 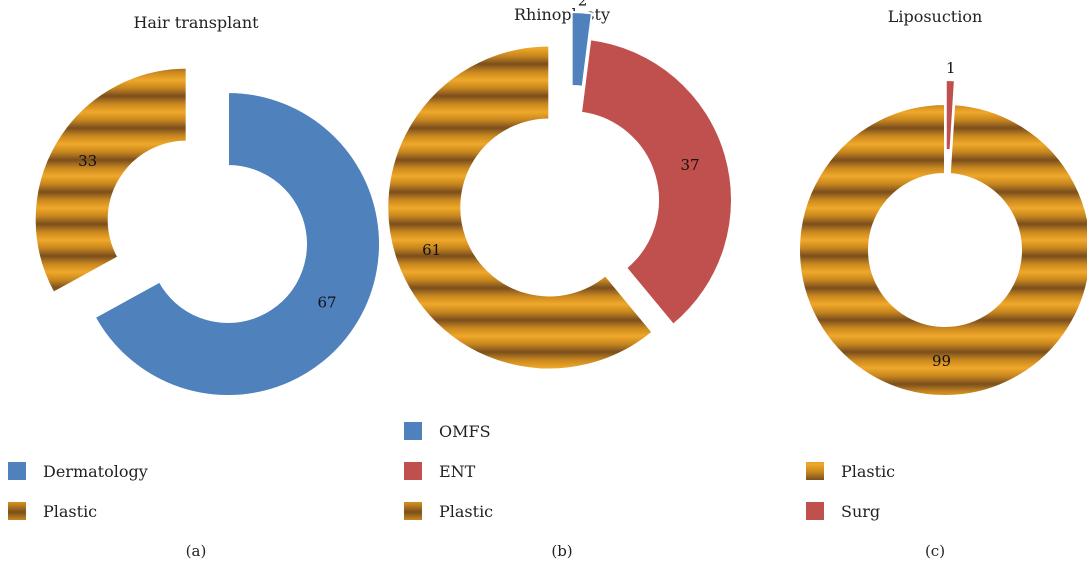 What do you see at coordinates (237, 243) in the screenshot?
I see `donut-slice-dermatology` at bounding box center [237, 243].